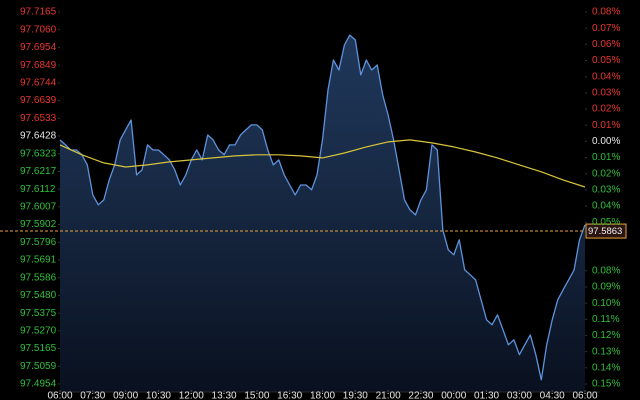 The height and width of the screenshot is (400, 640). What do you see at coordinates (38, 100) in the screenshot?
I see `y-tick-label: 97.6639` at bounding box center [38, 100].